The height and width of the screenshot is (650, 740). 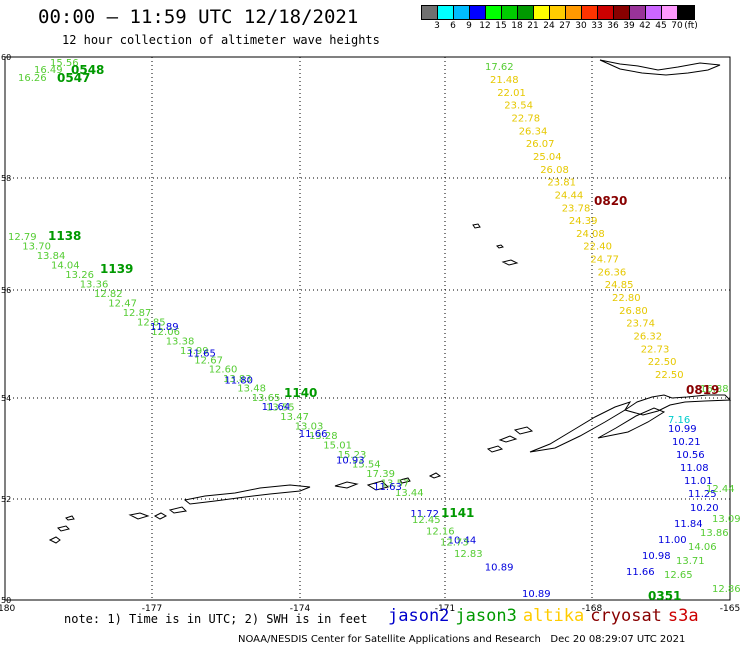 What do you see at coordinates (547, 157) in the screenshot?
I see `swh-value: 25.04` at bounding box center [547, 157].